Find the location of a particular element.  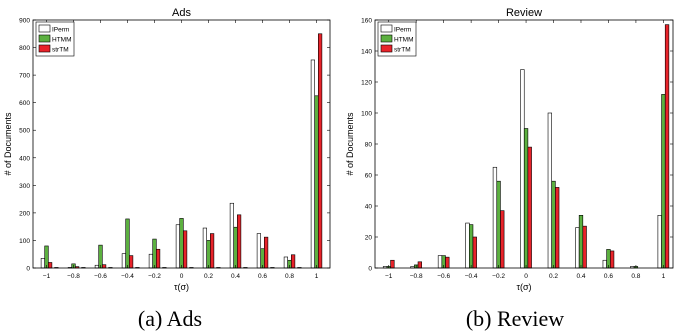

chart-title: Ads is located at coordinates (181, 13).